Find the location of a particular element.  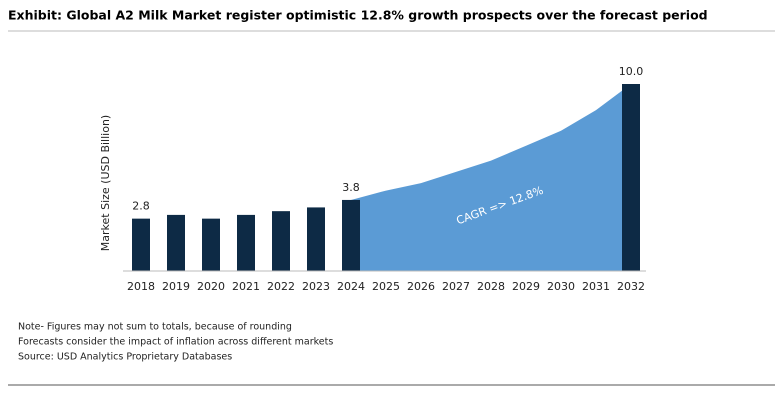

x-tick-label: 2030 is located at coordinates (561, 286).